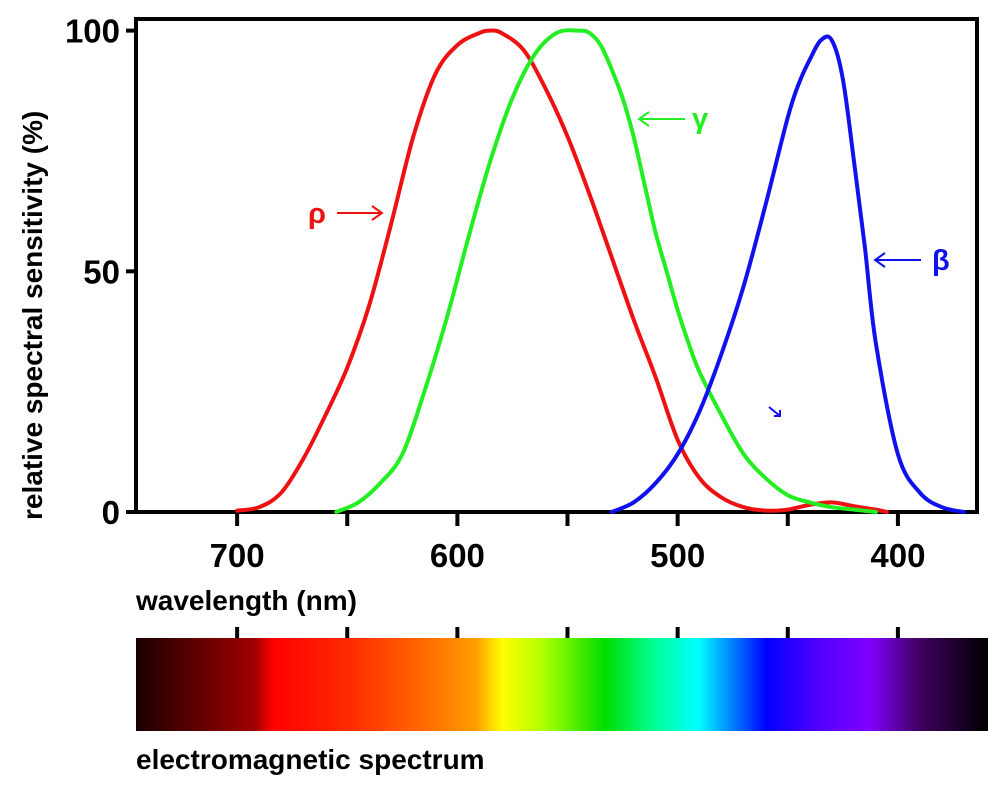 Image resolution: width=1000 pixels, height=800 pixels. What do you see at coordinates (643, 119) in the screenshot?
I see `gamma-arrow-head-icon` at bounding box center [643, 119].